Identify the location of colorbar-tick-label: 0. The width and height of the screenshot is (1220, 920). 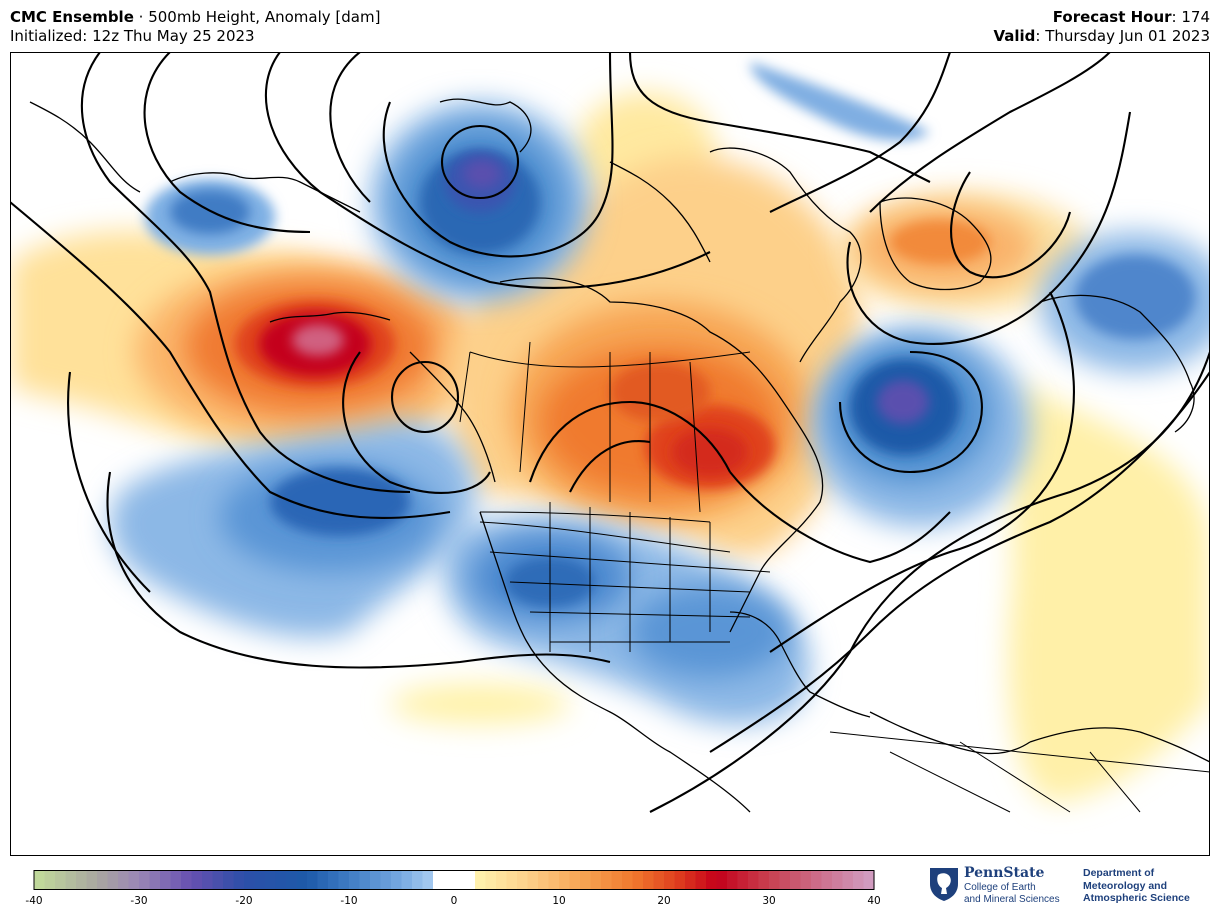
(454, 901).